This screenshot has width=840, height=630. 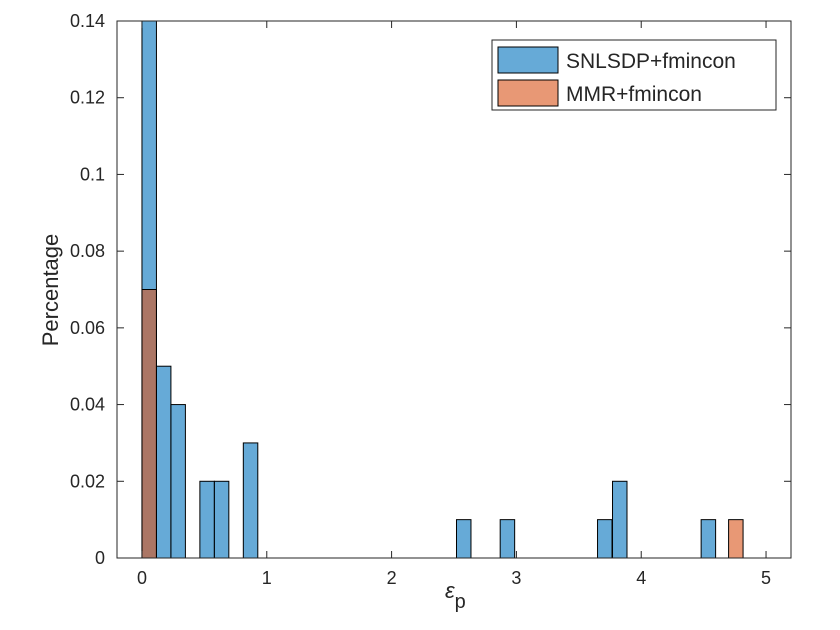 I want to click on y-tick-label: 0.1, so click(x=92, y=174).